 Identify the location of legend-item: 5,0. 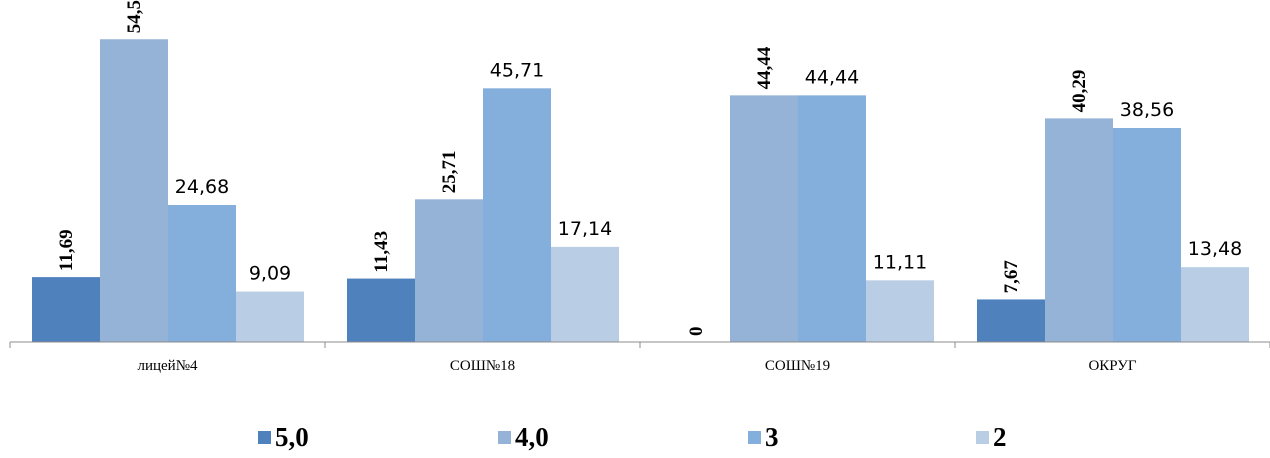
(283, 437).